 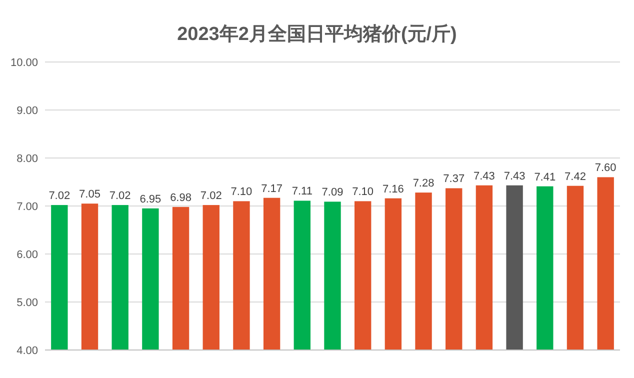 I want to click on chart-title: 2023年2月全国日平均猪价(元/斤), so click(x=317, y=34).